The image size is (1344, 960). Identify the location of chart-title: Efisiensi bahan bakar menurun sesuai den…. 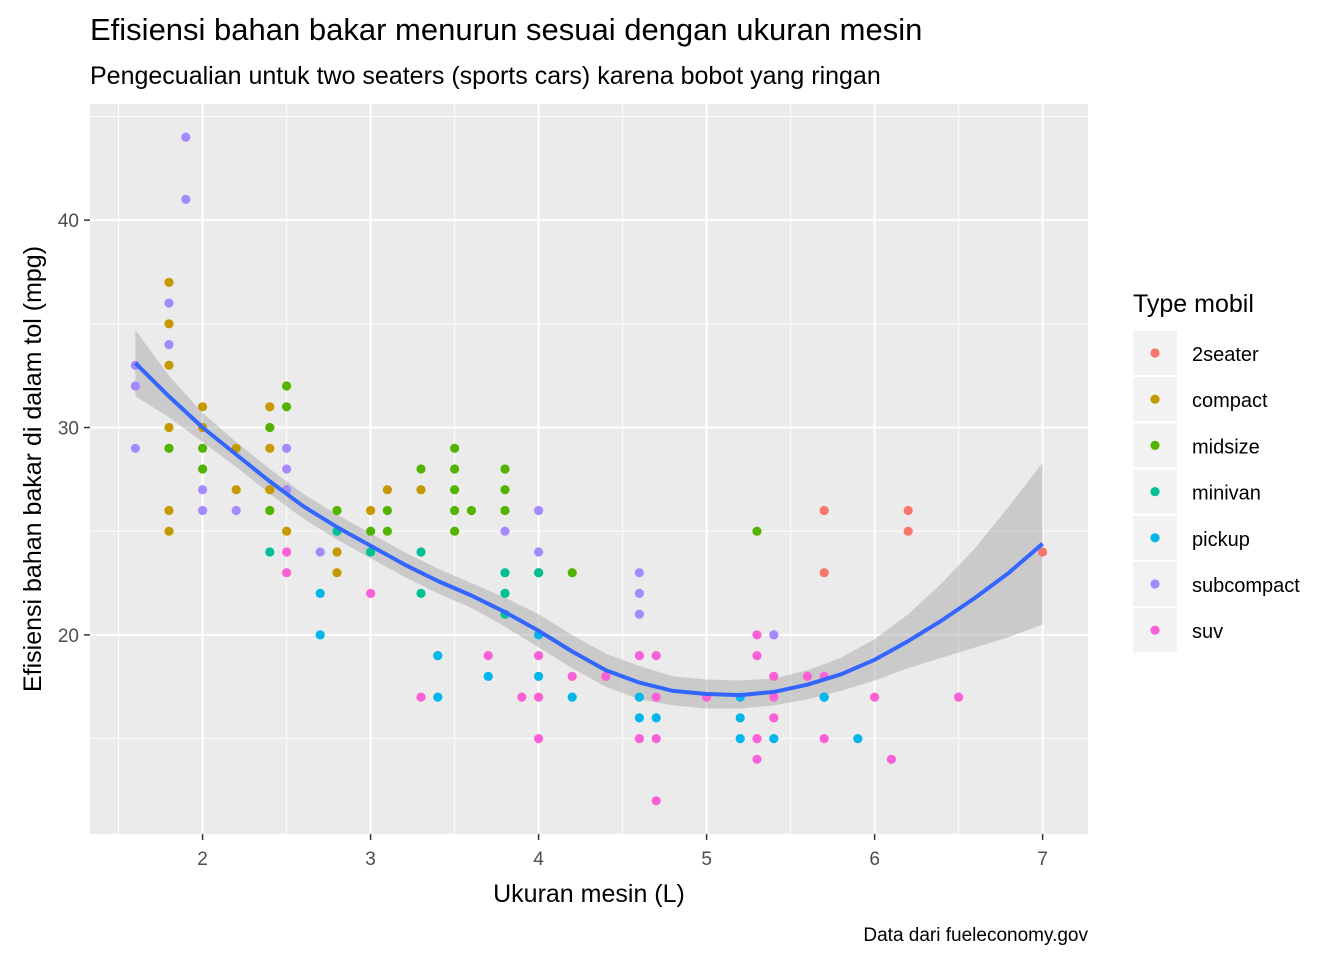
(506, 29).